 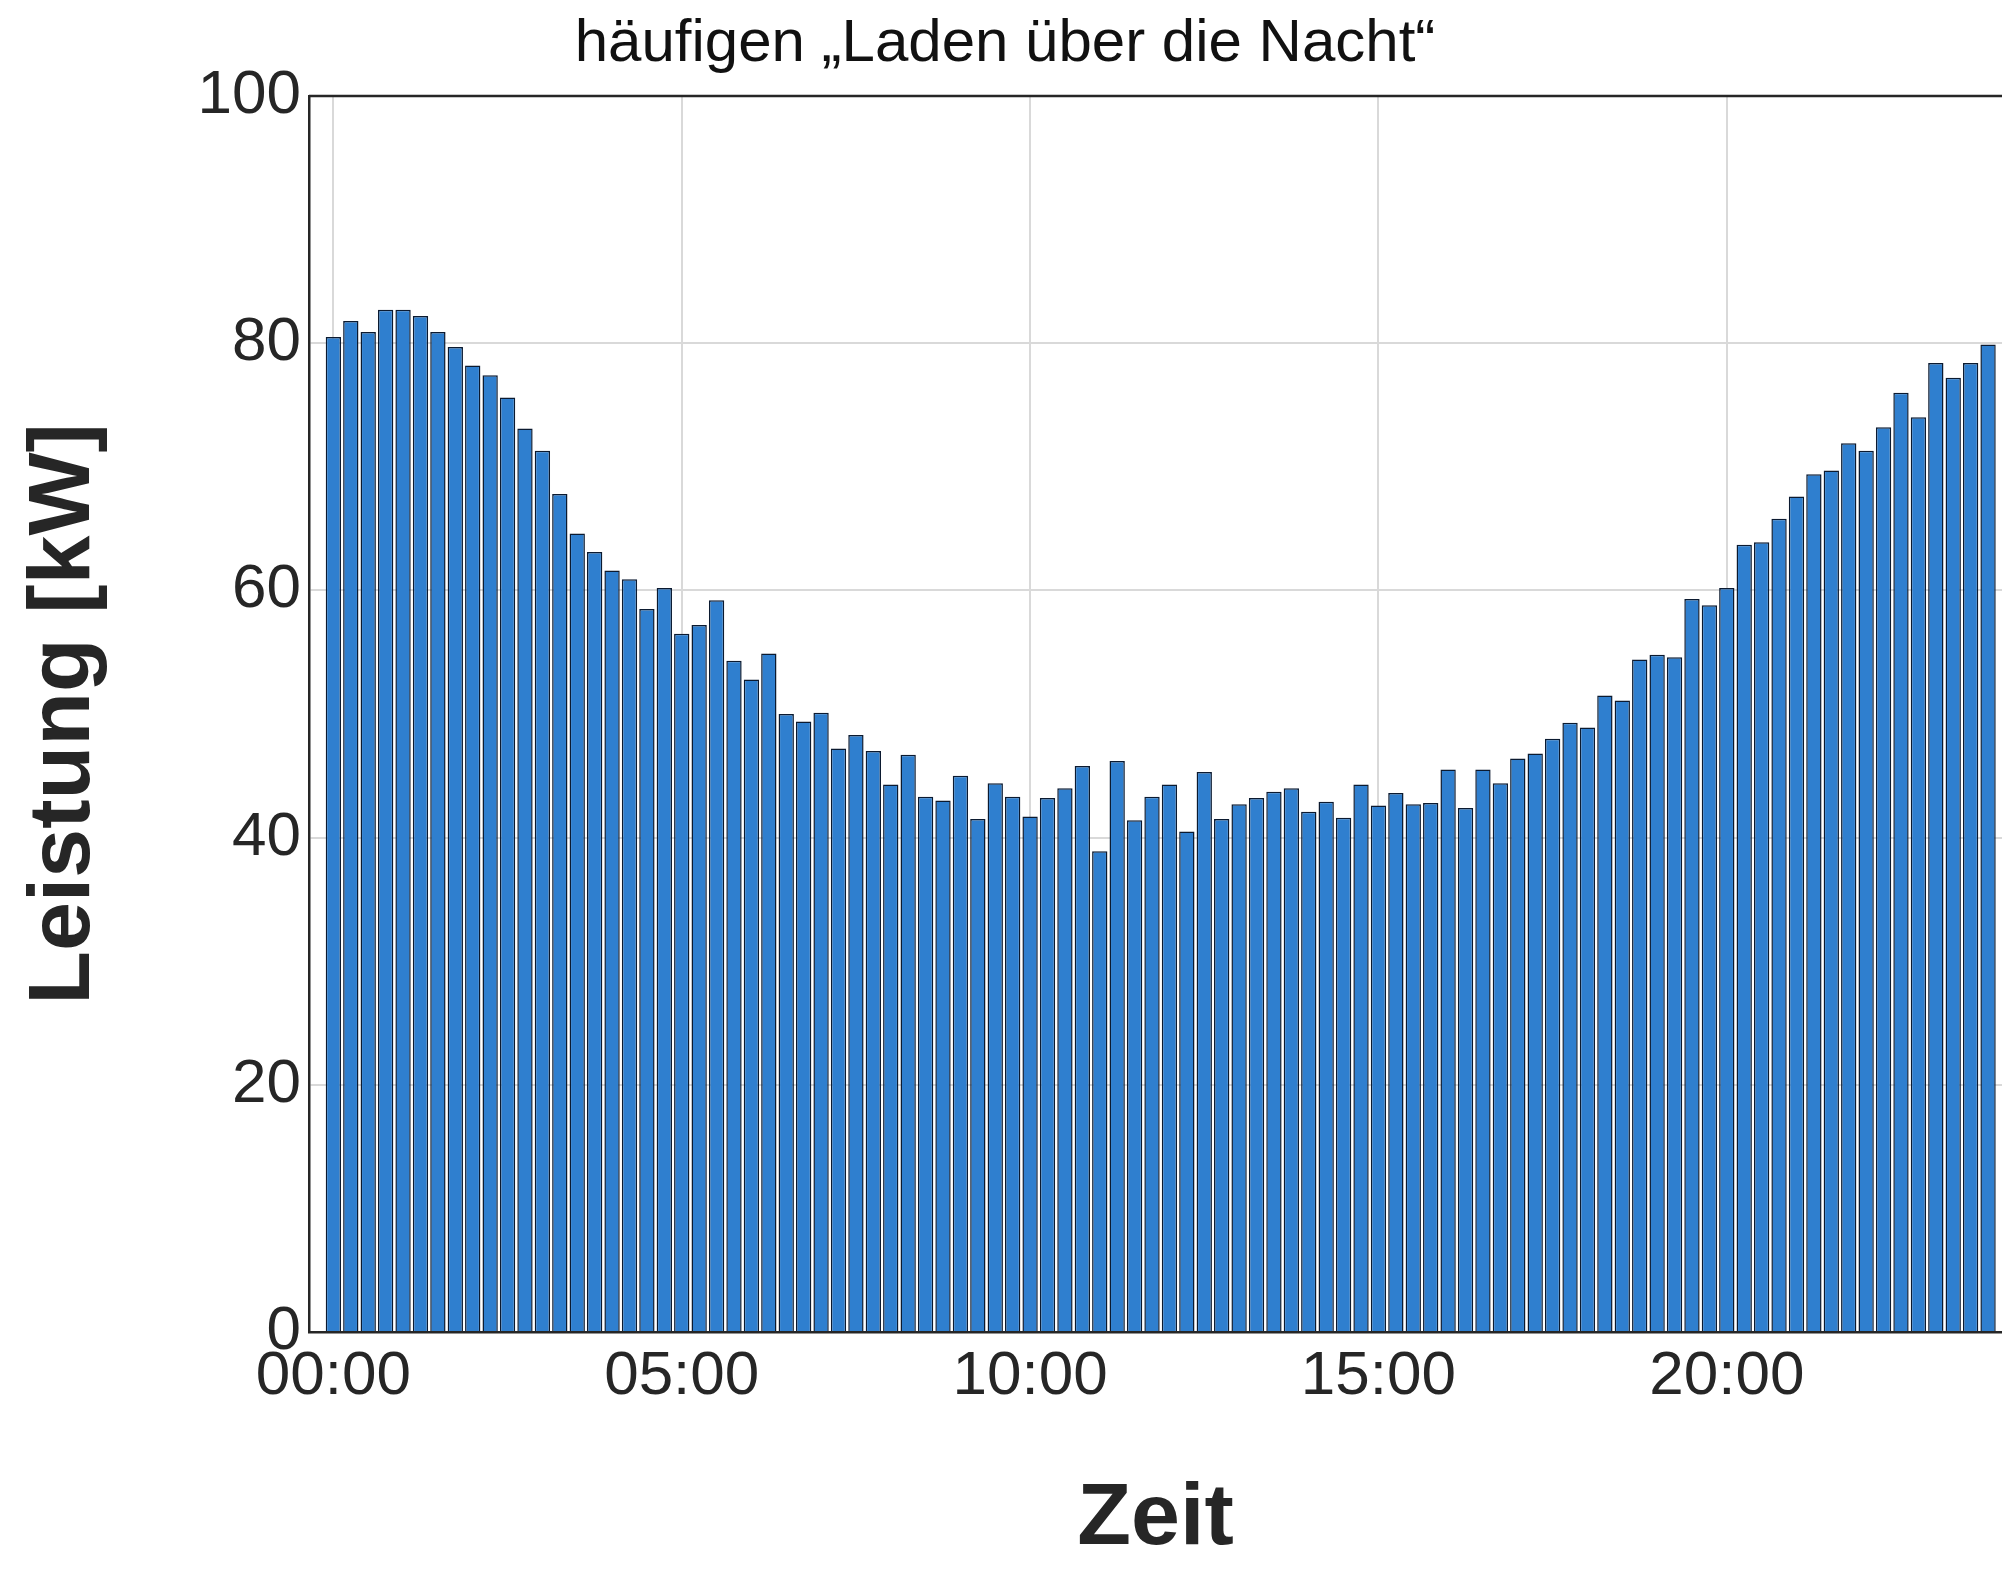 I want to click on y-tick-label: 80, so click(x=266, y=339).